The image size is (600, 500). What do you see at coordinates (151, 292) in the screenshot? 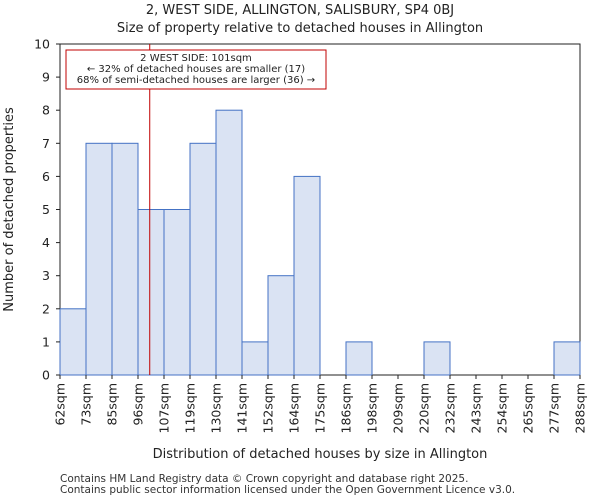
I see `bar-96sqm` at bounding box center [151, 292].